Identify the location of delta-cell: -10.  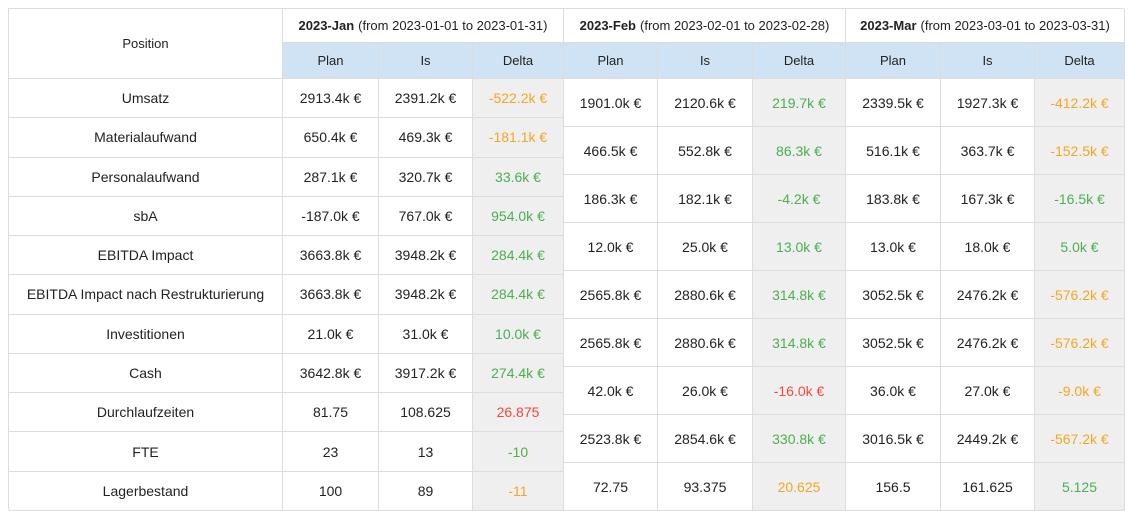
(518, 452).